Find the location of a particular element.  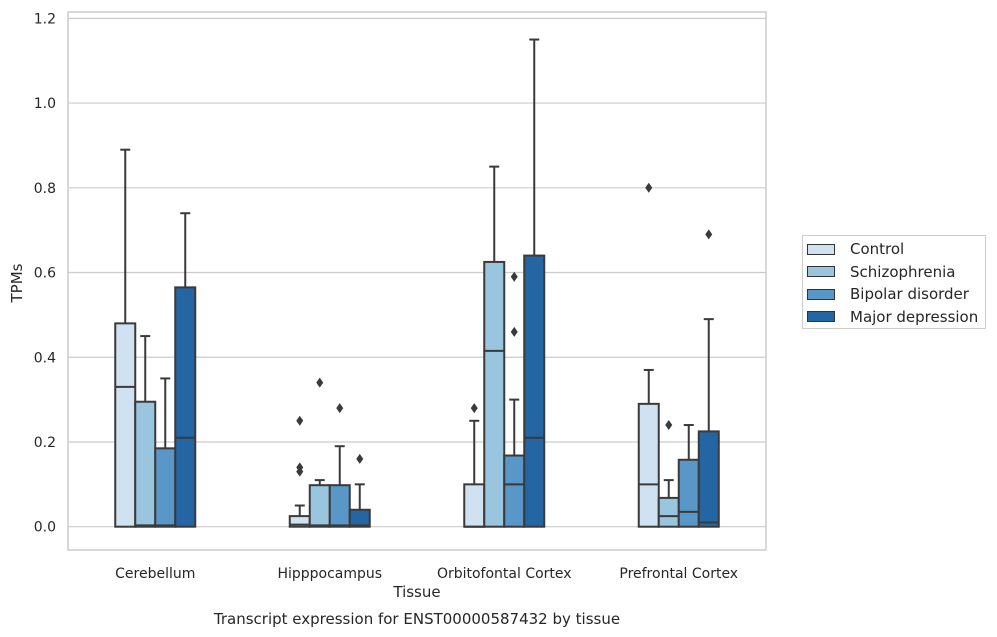

x-tick-label: Hipppocampus is located at coordinates (329, 574).